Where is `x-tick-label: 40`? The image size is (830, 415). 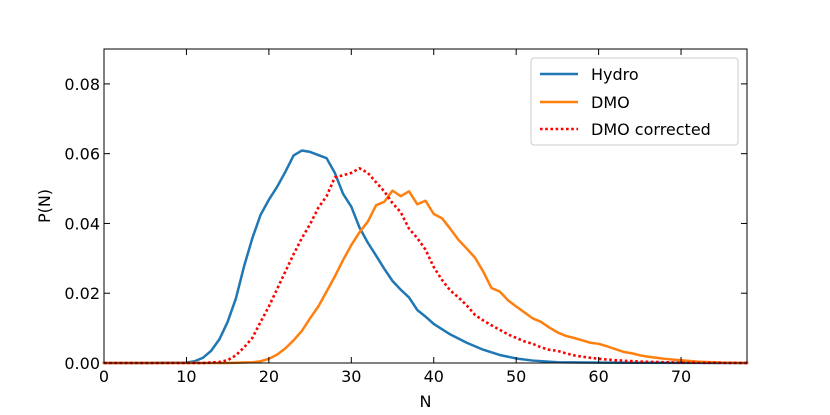 x-tick-label: 40 is located at coordinates (434, 376).